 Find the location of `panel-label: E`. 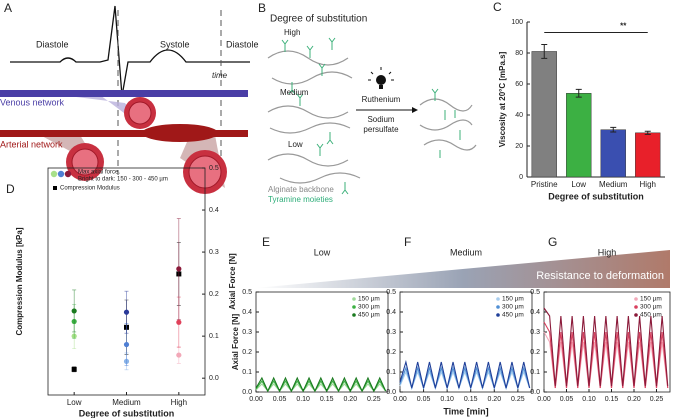

panel-label: E is located at coordinates (266, 242).